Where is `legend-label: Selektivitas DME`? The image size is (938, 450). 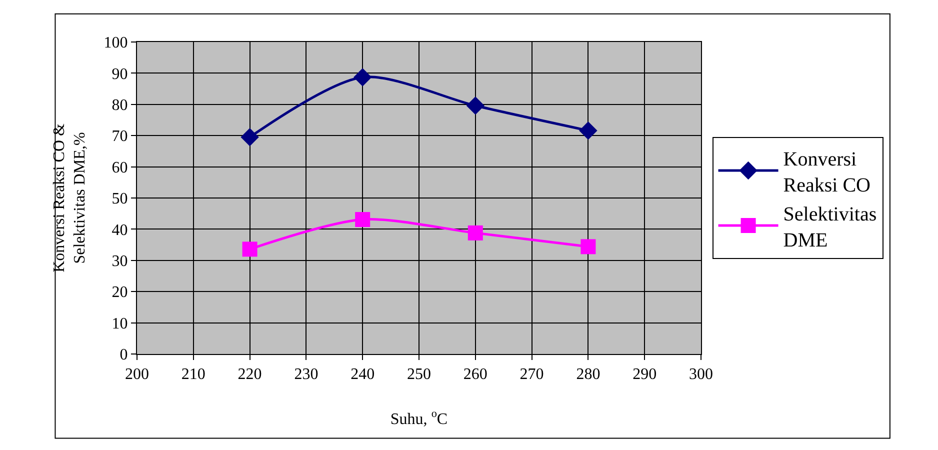 legend-label: Selektivitas DME is located at coordinates (830, 227).